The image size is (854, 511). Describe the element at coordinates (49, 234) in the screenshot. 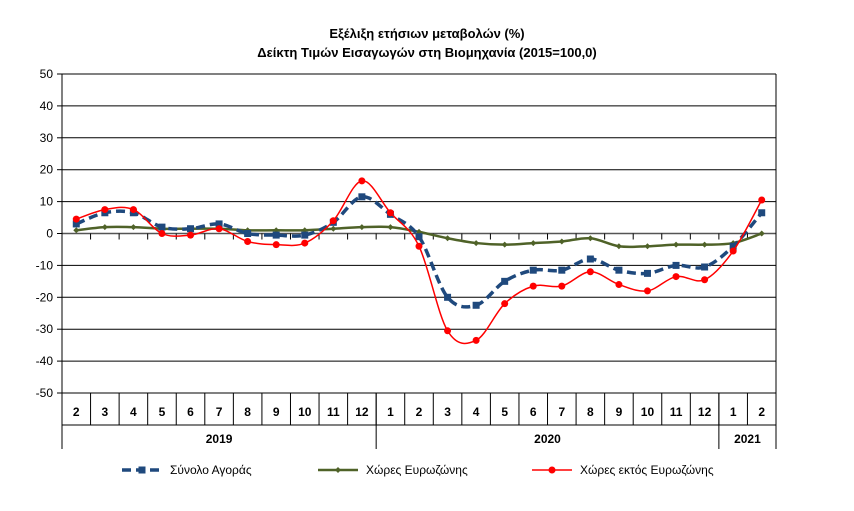

I see `y-tick-label: 0` at that location.